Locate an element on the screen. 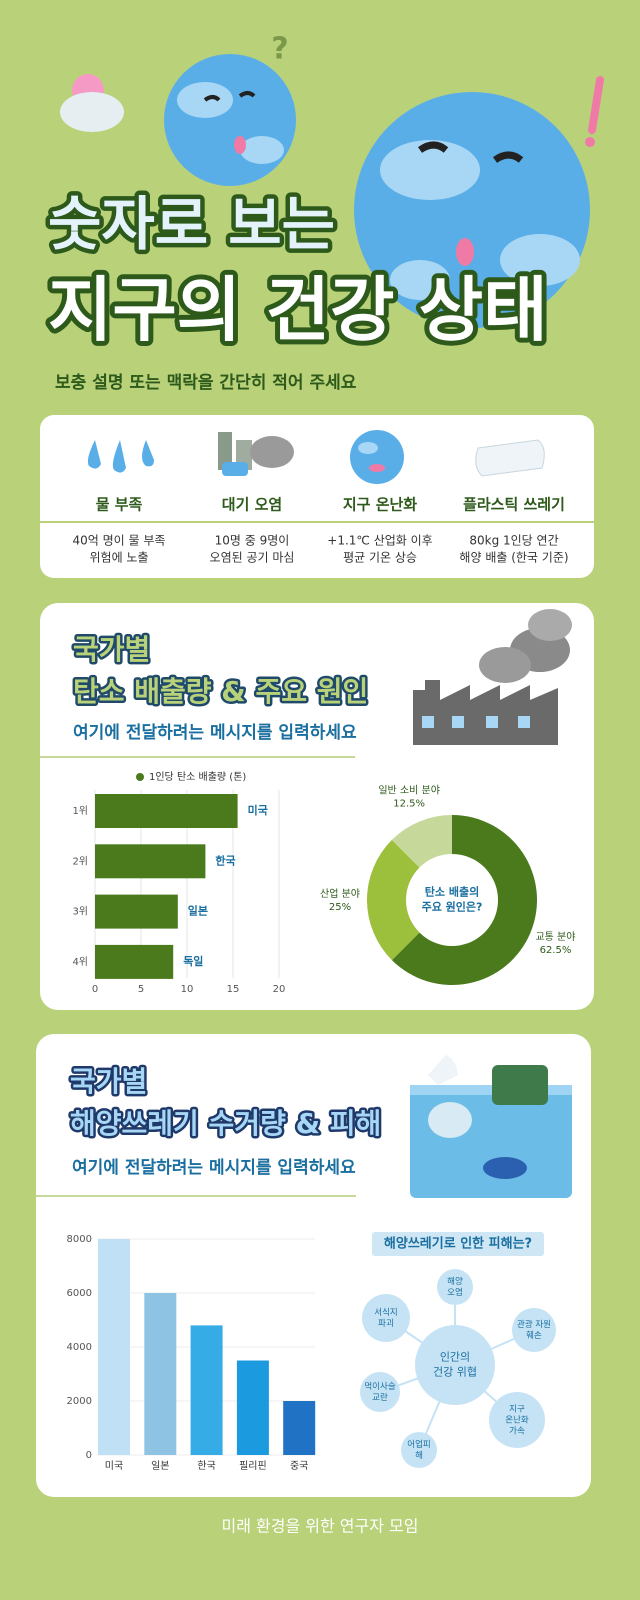  segment-value: 12.5% is located at coordinates (409, 804).